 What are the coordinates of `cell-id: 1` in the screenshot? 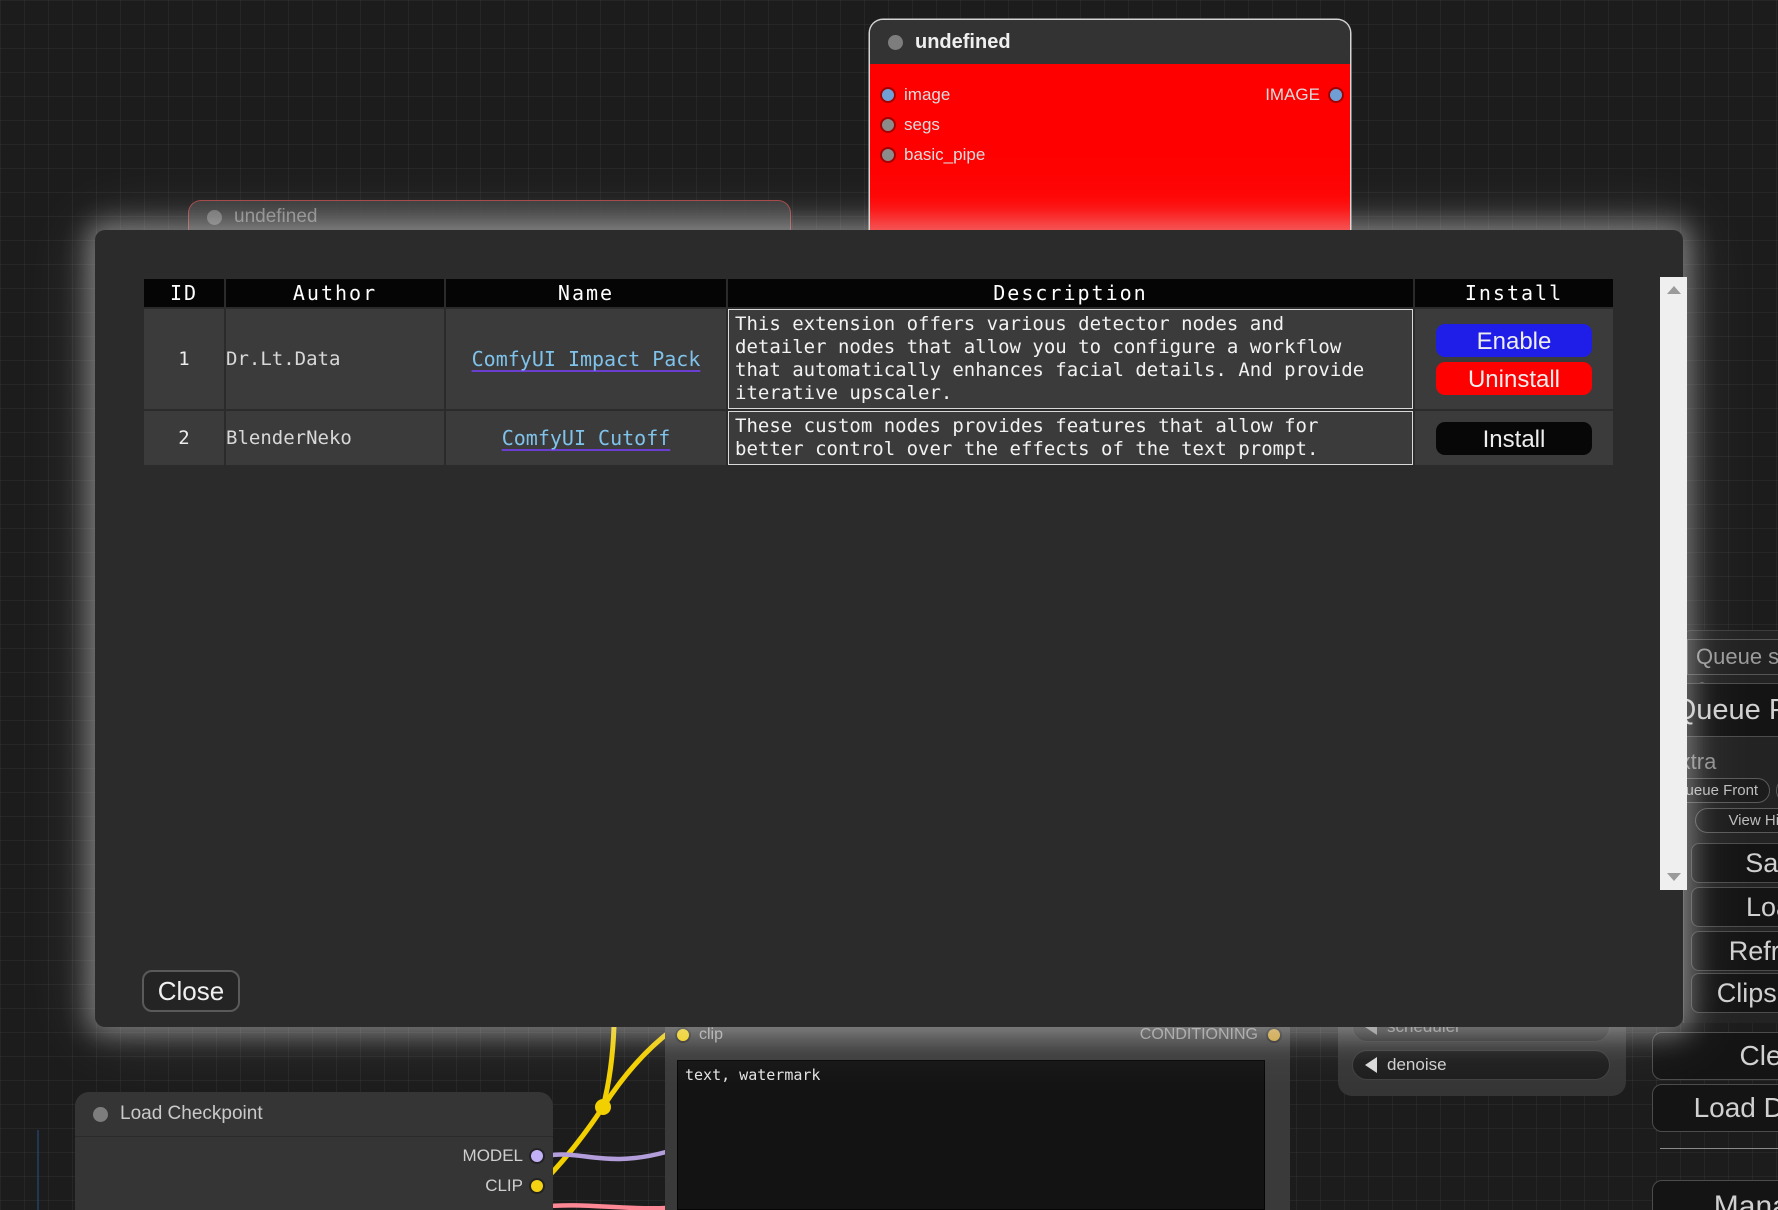 It's located at (184, 359).